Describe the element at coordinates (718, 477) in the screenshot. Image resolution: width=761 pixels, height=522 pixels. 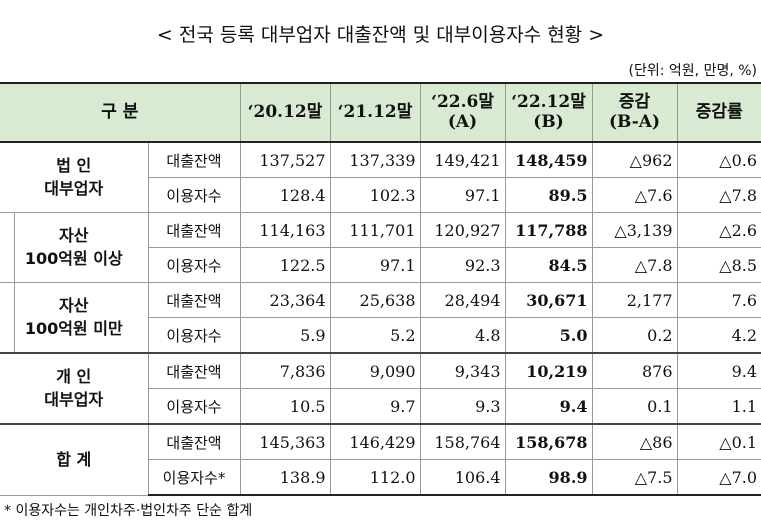
I see `cell: △7.0` at that location.